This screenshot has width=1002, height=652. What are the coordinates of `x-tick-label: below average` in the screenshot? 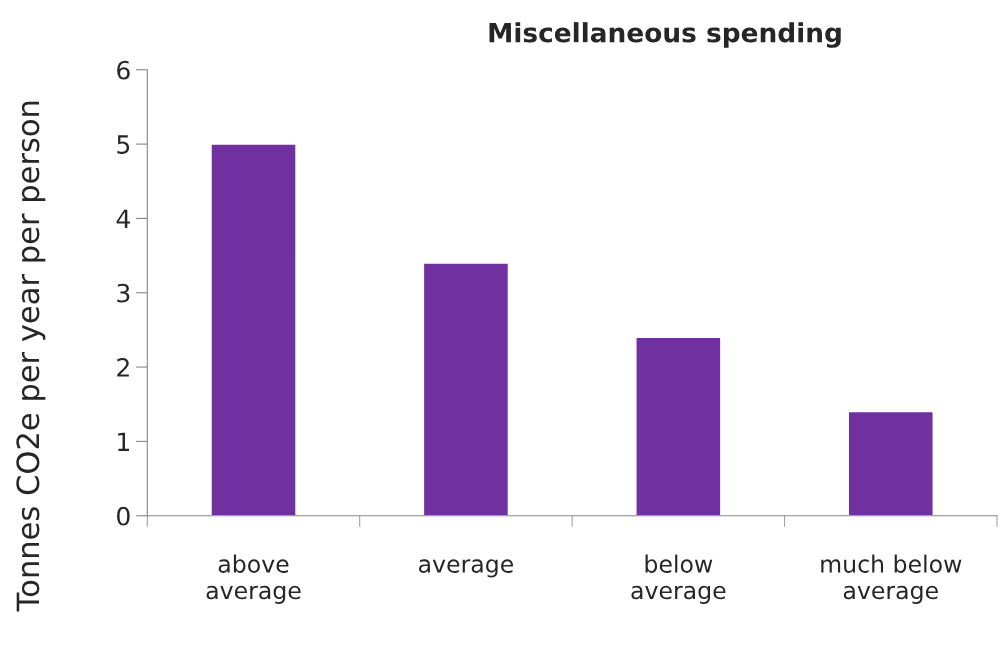 It's located at (678, 579).